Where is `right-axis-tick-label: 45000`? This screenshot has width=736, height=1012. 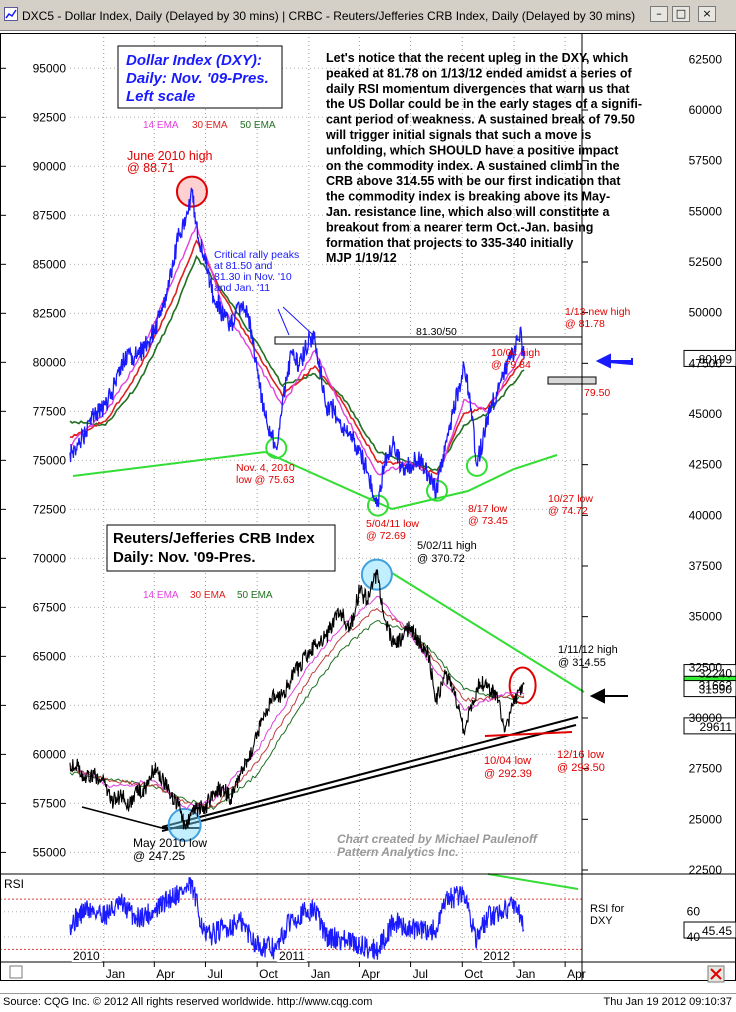 right-axis-tick-label: 45000 is located at coordinates (706, 414).